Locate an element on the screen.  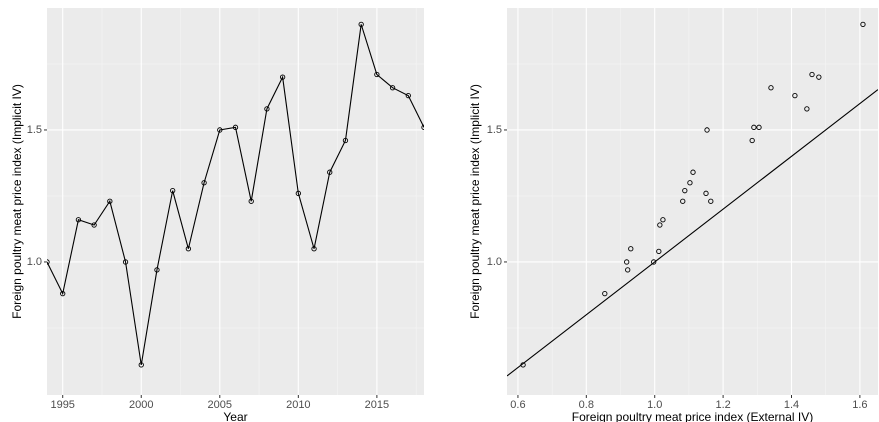
x-tick-label: 2010 is located at coordinates (298, 405).